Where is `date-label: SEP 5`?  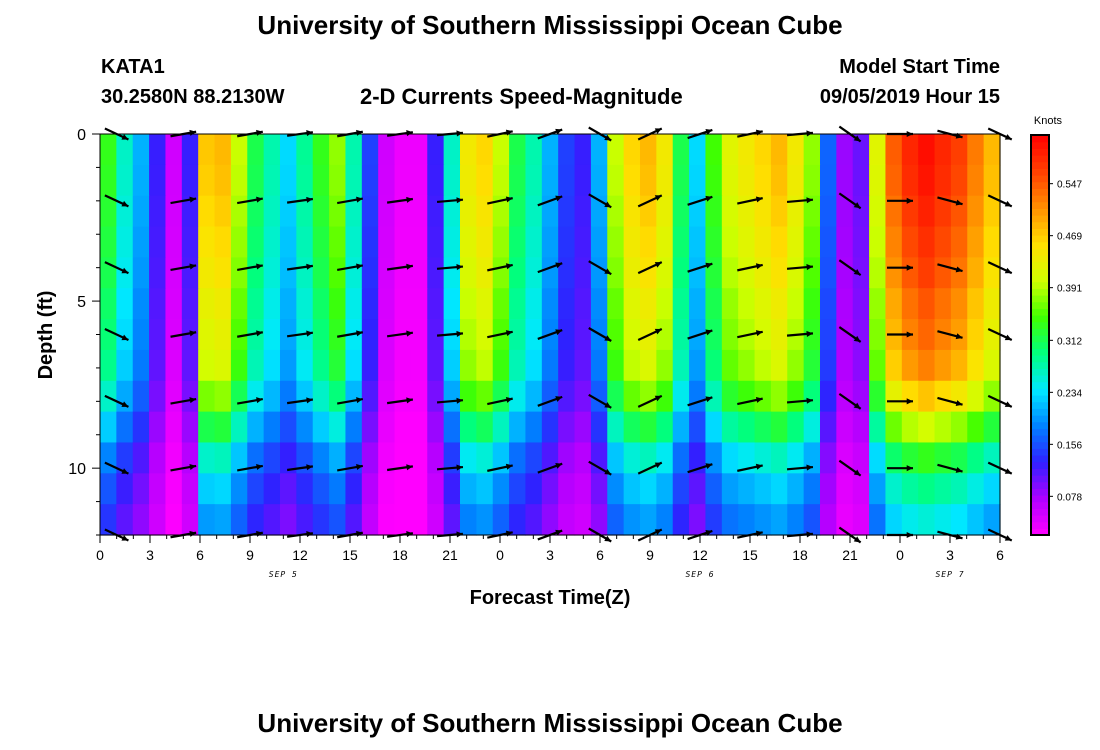 date-label: SEP 5 is located at coordinates (283, 574).